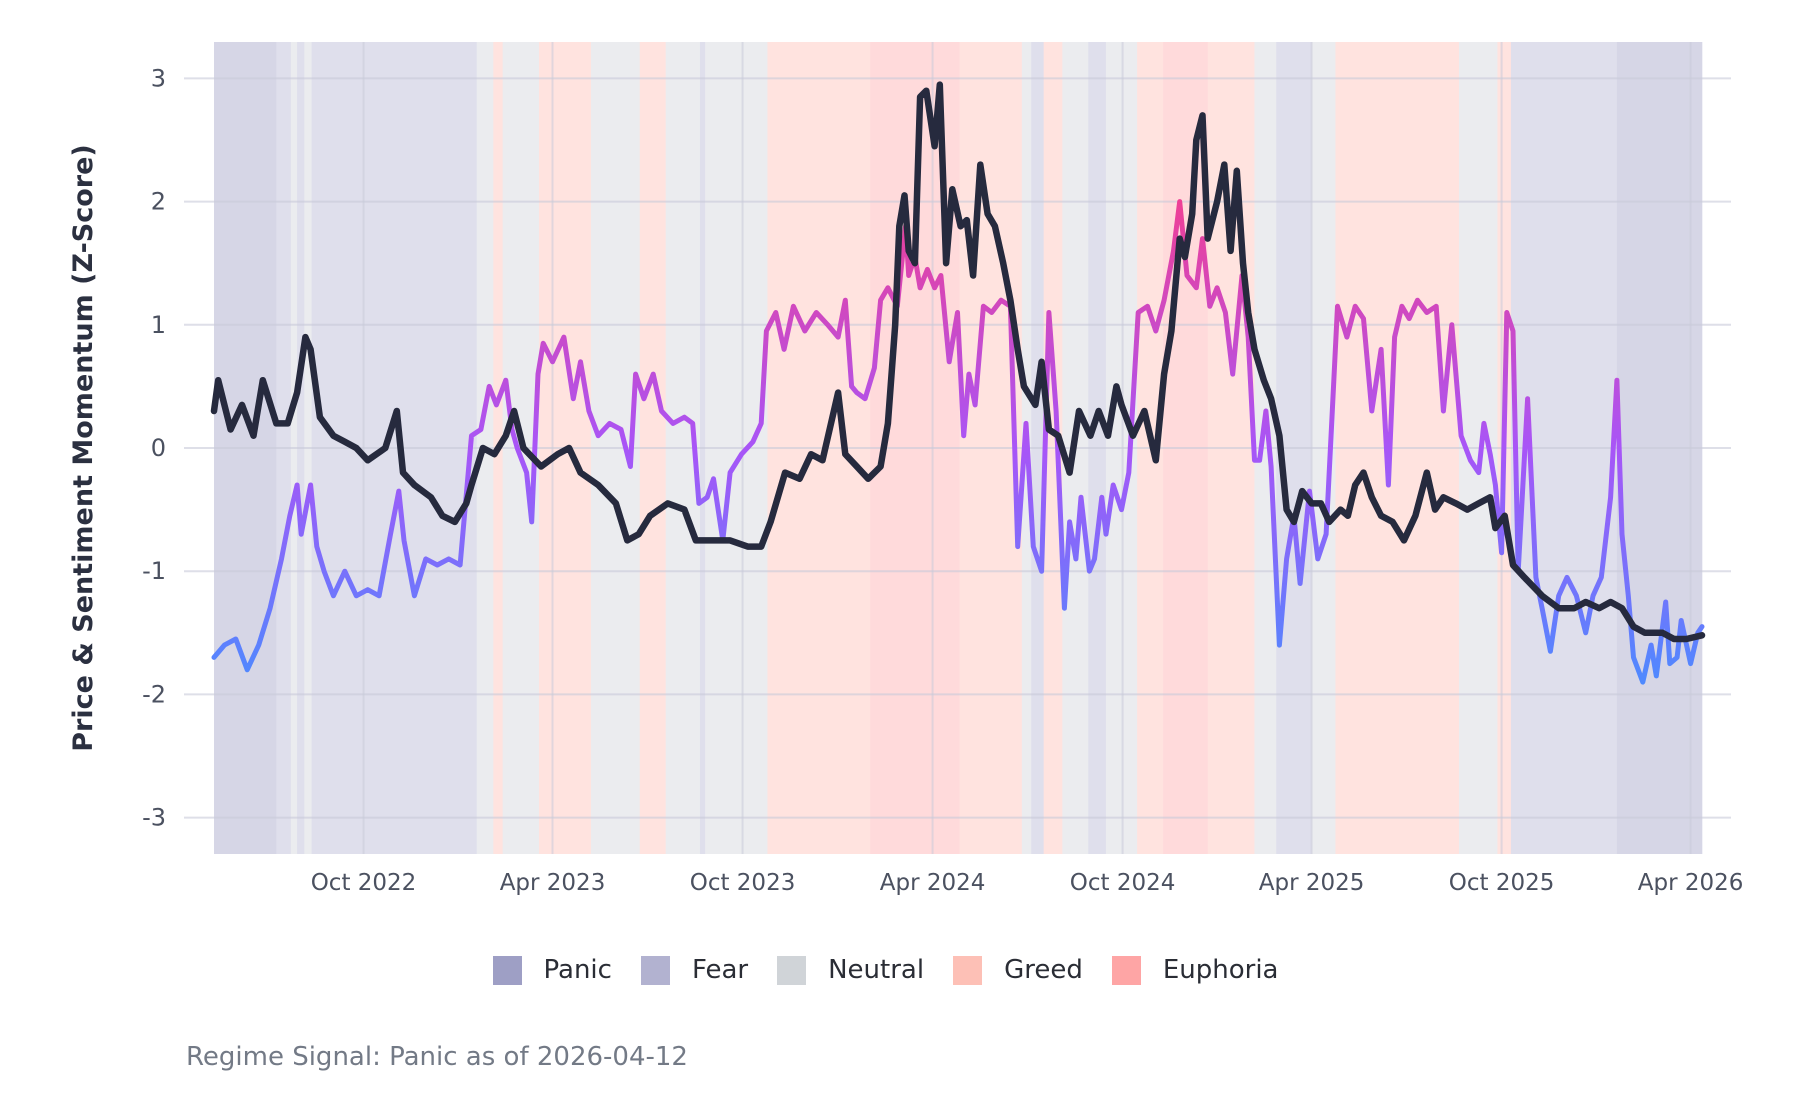 The height and width of the screenshot is (1100, 1800). I want to click on y-tick-label: -3, so click(154, 818).